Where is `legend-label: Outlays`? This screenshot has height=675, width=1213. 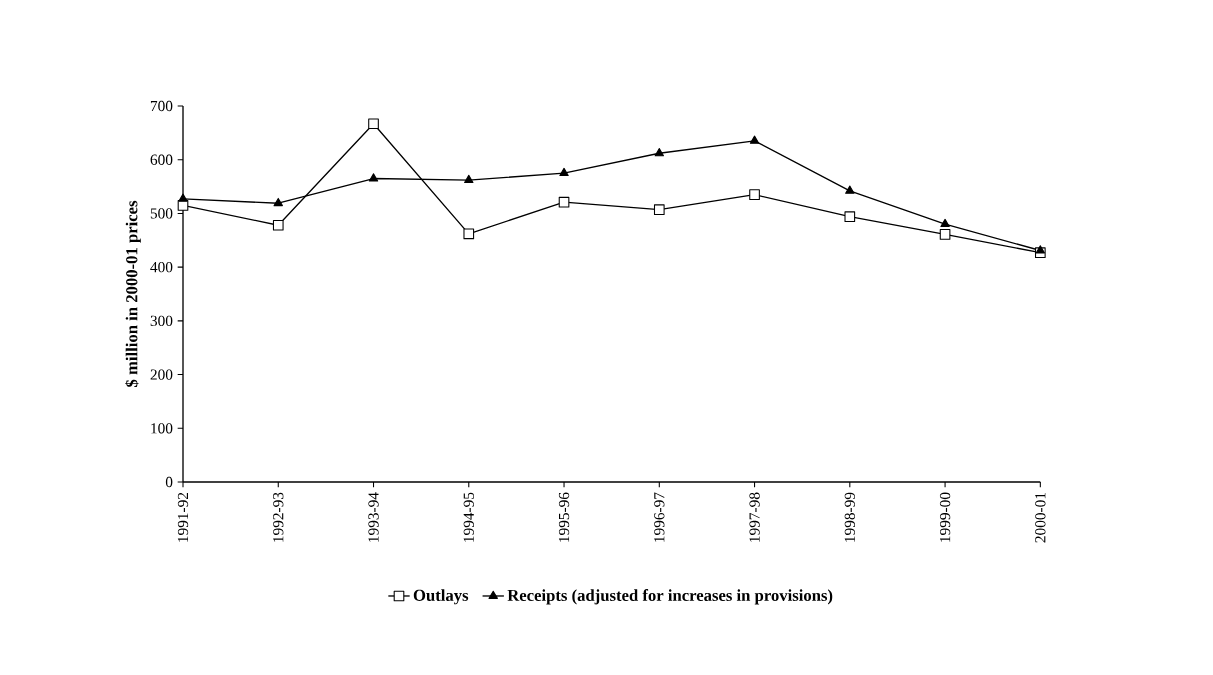 legend-label: Outlays is located at coordinates (441, 597).